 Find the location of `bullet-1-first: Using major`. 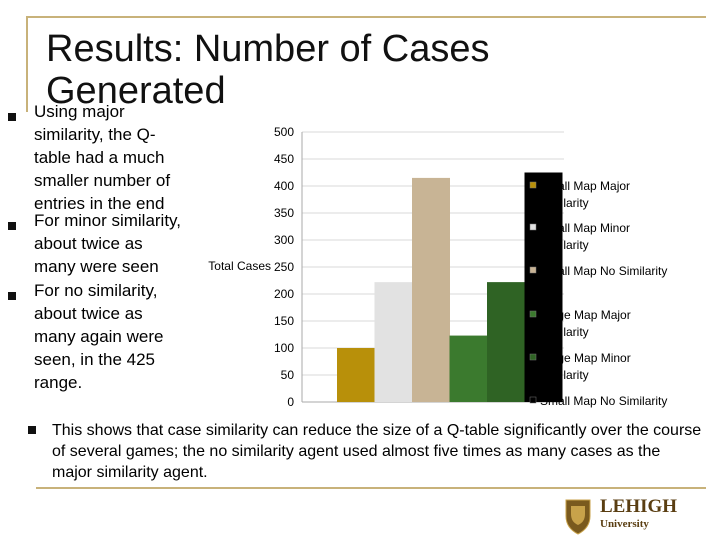

bullet-1-first: Using major is located at coordinates (79, 111).